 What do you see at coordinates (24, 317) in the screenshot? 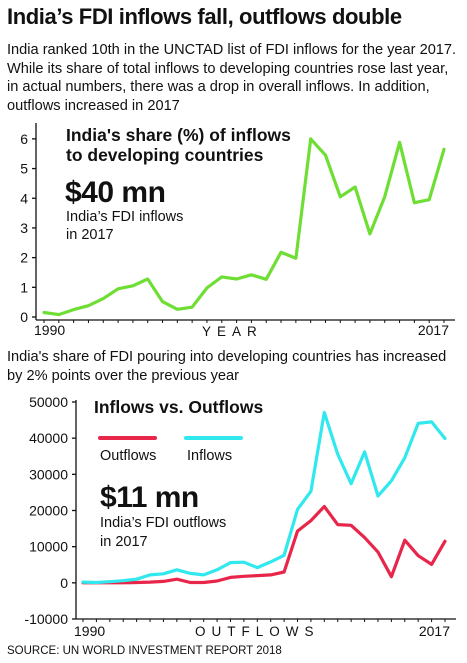
I see `share-y-tick-label: 0` at bounding box center [24, 317].